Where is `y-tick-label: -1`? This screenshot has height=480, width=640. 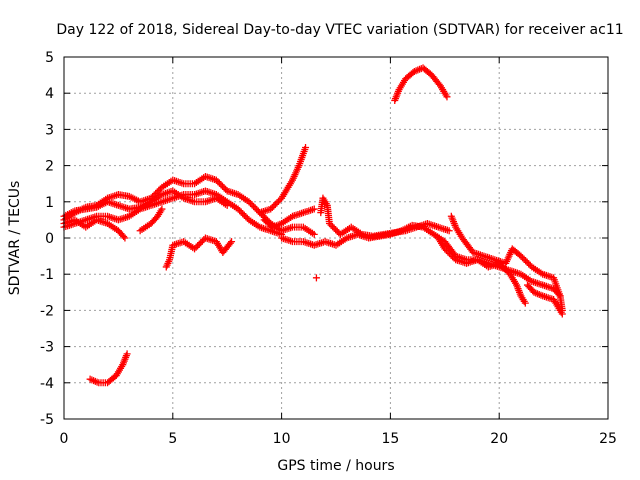 y-tick-label: -1 is located at coordinates (47, 275).